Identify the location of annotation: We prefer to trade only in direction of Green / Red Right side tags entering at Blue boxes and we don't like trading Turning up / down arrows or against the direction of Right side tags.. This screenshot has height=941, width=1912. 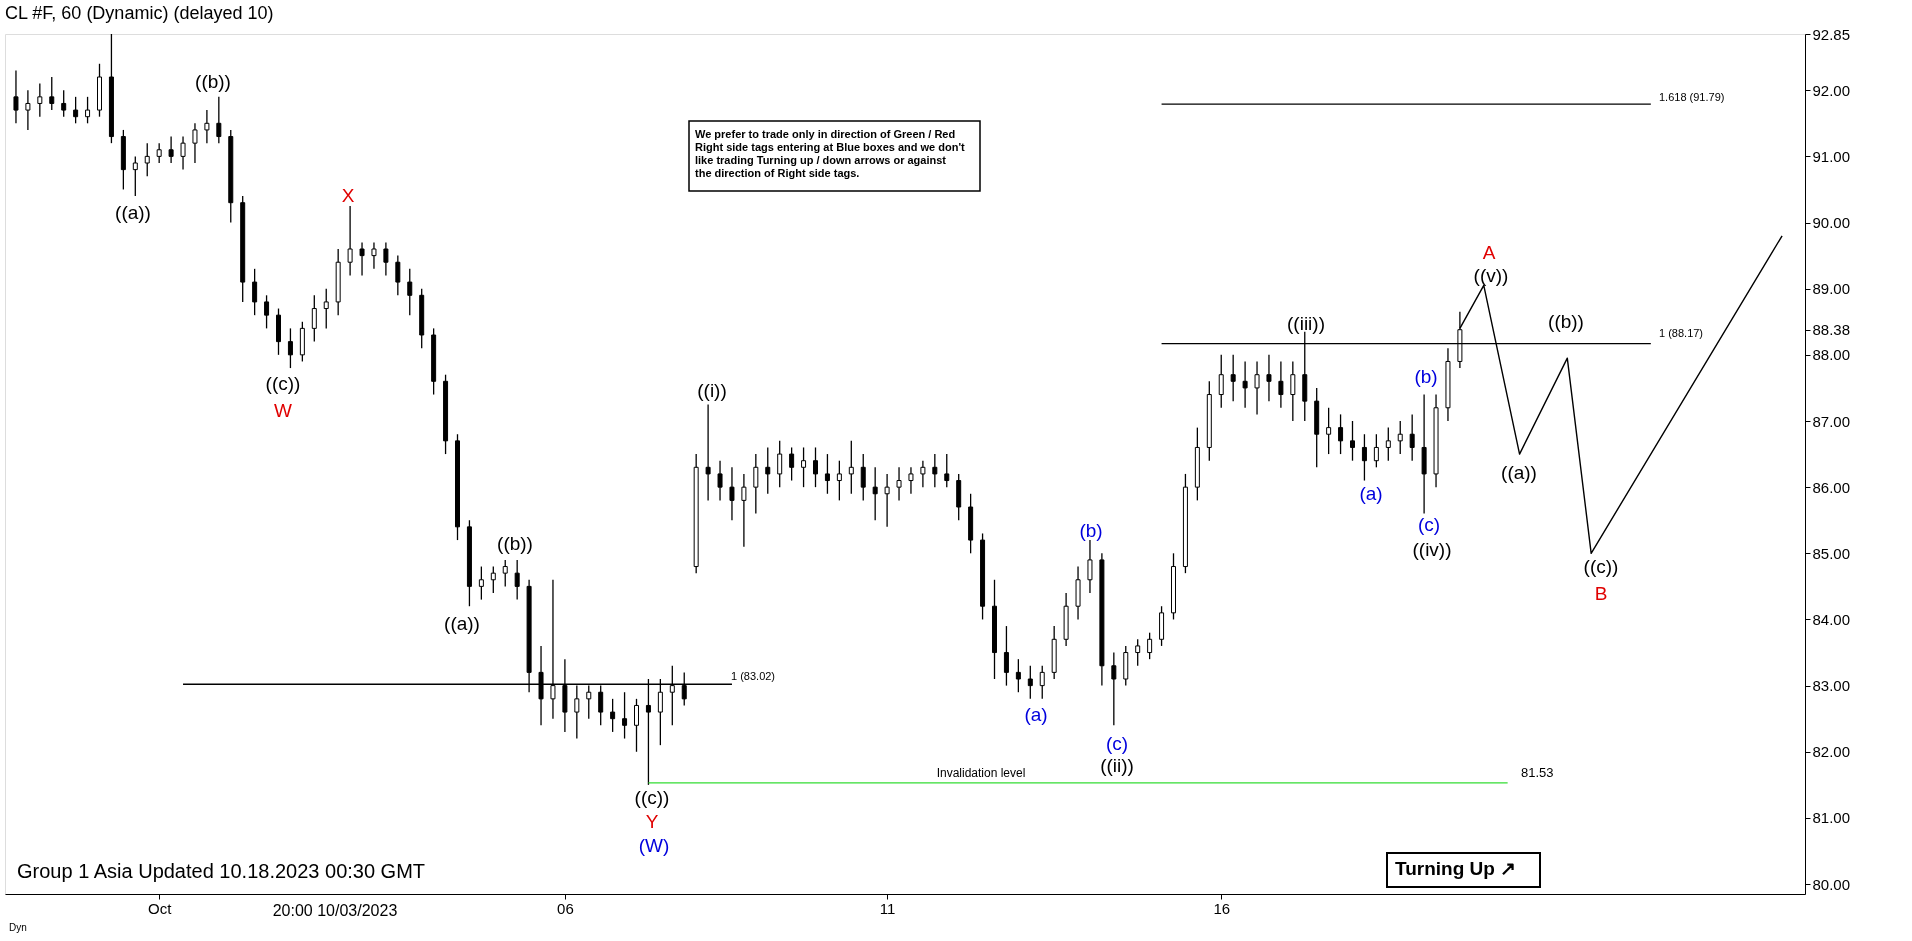
(830, 153).